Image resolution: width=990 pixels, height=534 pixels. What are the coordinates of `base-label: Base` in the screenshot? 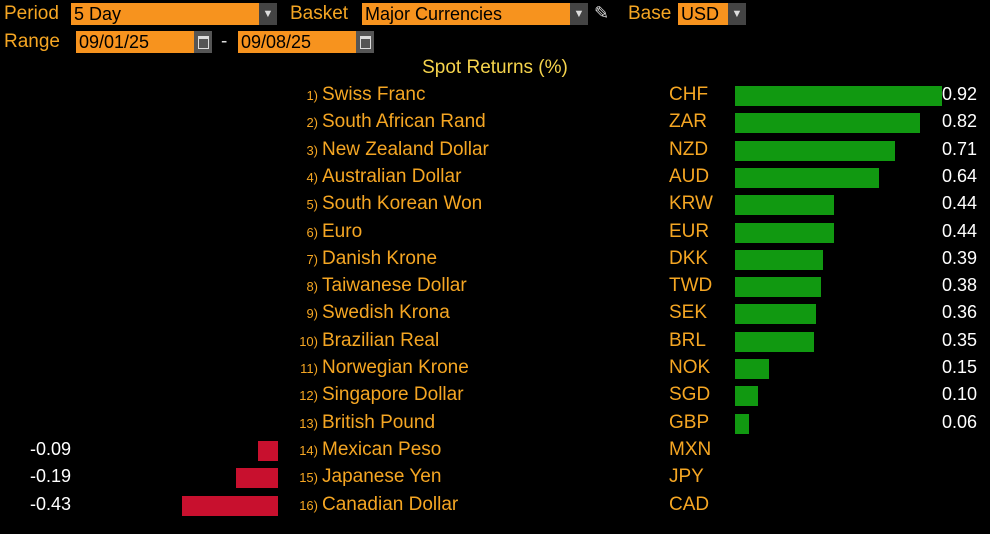 It's located at (650, 13).